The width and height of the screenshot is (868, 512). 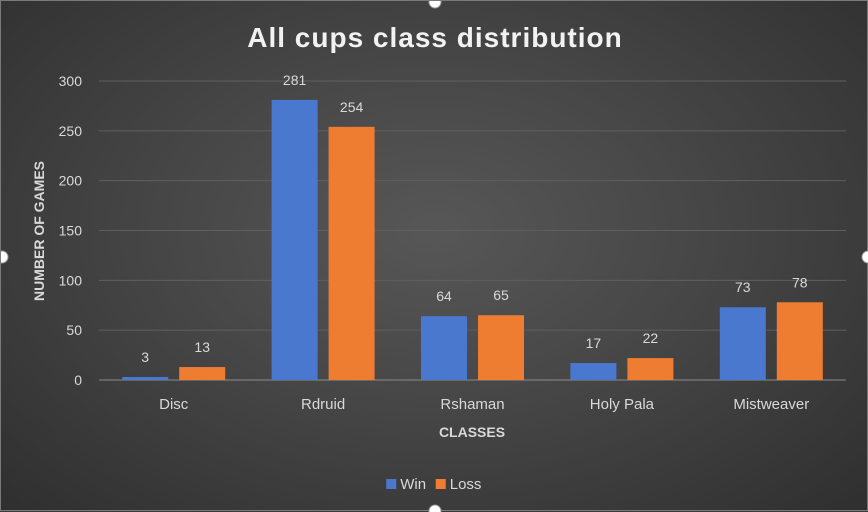 What do you see at coordinates (444, 296) in the screenshot?
I see `data-label: 64` at bounding box center [444, 296].